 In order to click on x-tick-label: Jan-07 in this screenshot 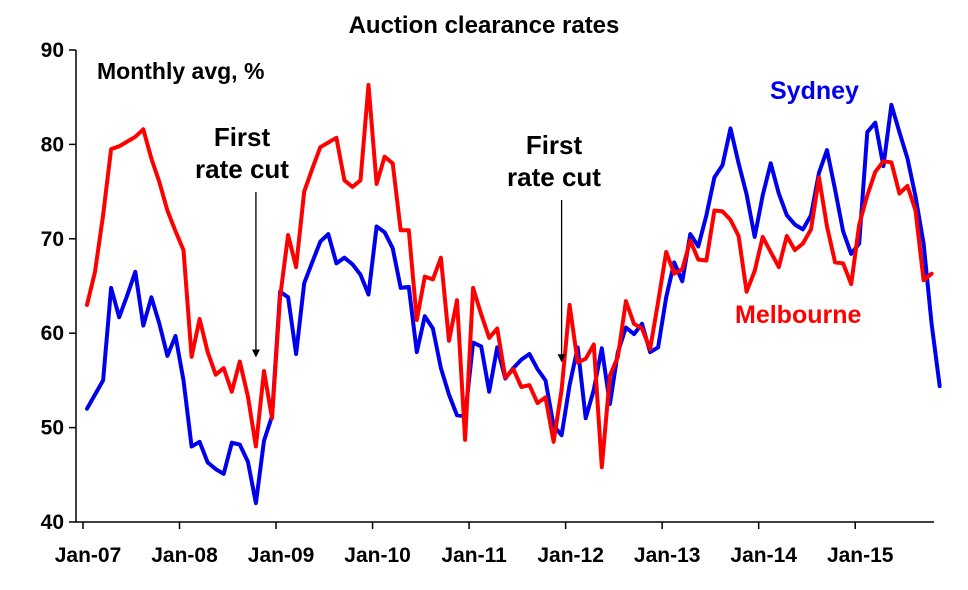, I will do `click(88, 555)`.